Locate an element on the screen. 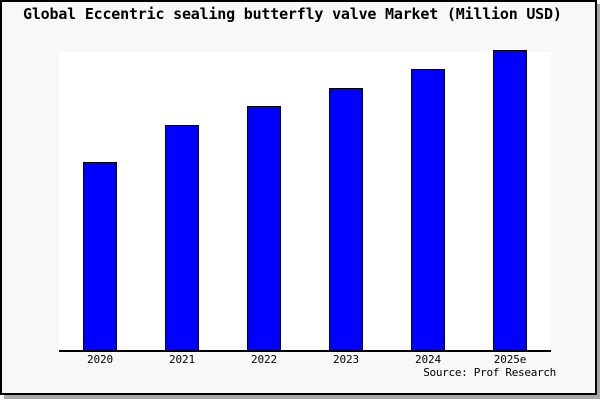 This screenshot has height=400, width=600. x-tick-label-2021: 2021 is located at coordinates (182, 359).